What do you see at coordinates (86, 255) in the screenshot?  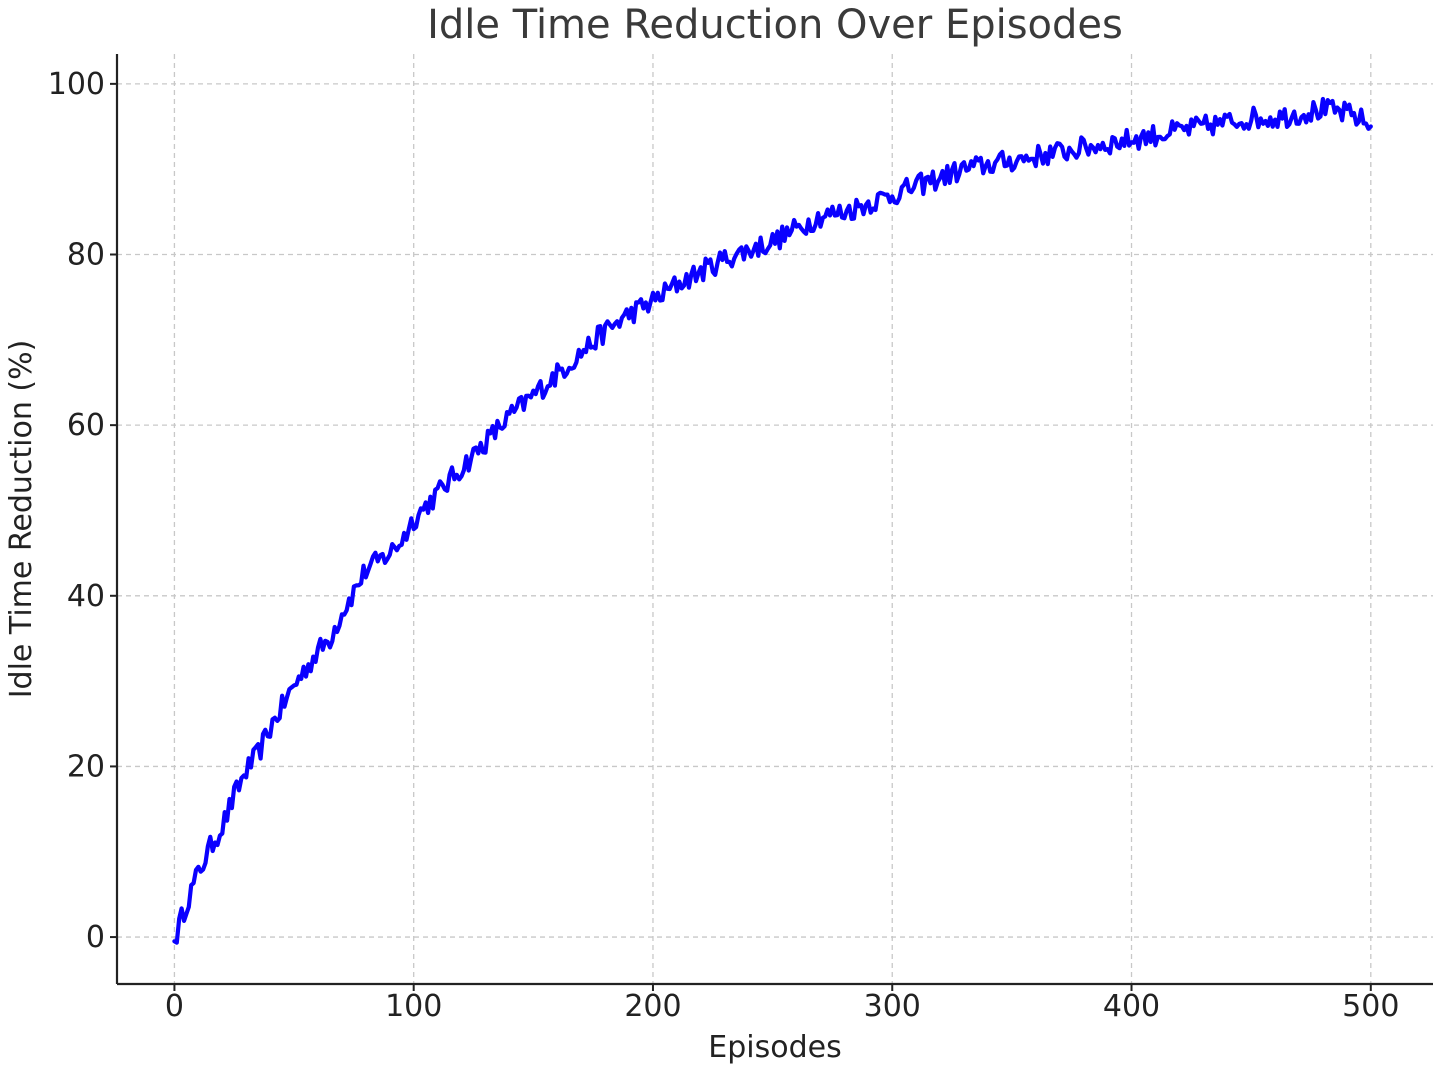 I see `y-tick-label: 80` at bounding box center [86, 255].